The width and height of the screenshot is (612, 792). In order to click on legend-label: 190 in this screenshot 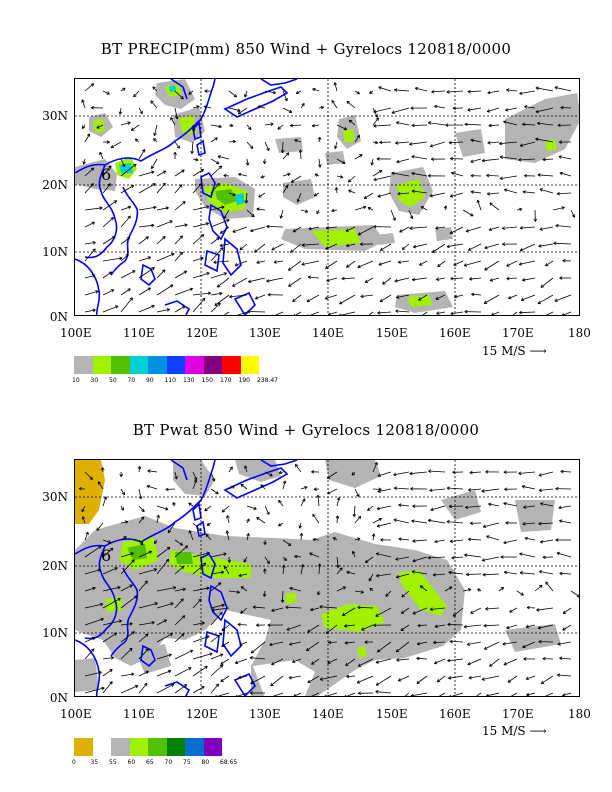, I will do `click(244, 380)`.